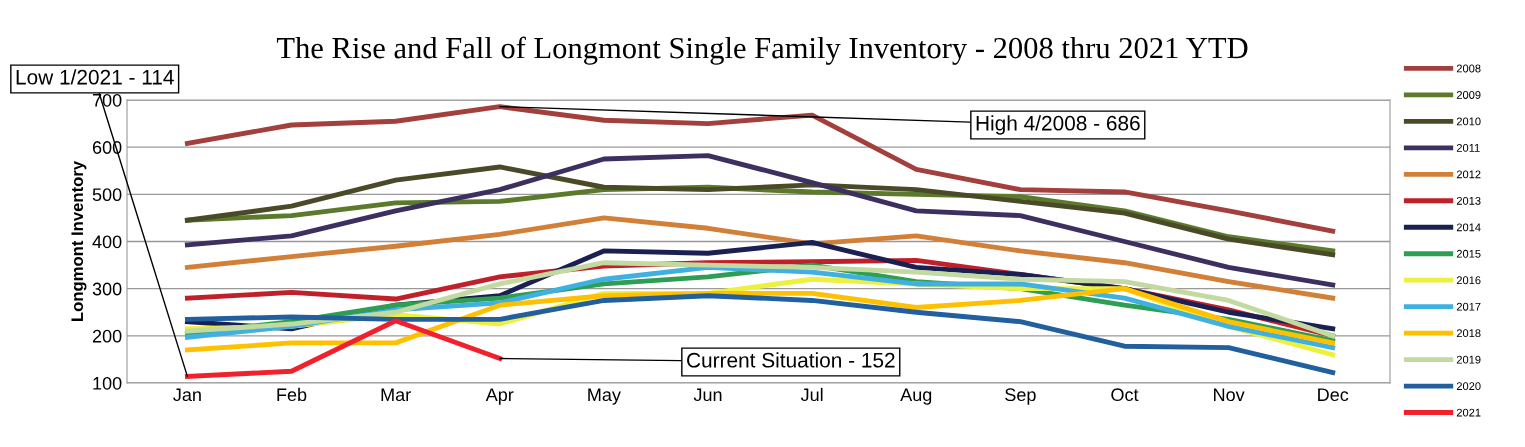 Image resolution: width=1525 pixels, height=447 pixels. Describe the element at coordinates (1058, 125) in the screenshot. I see `annotation: High 4/2008 - 686` at that location.